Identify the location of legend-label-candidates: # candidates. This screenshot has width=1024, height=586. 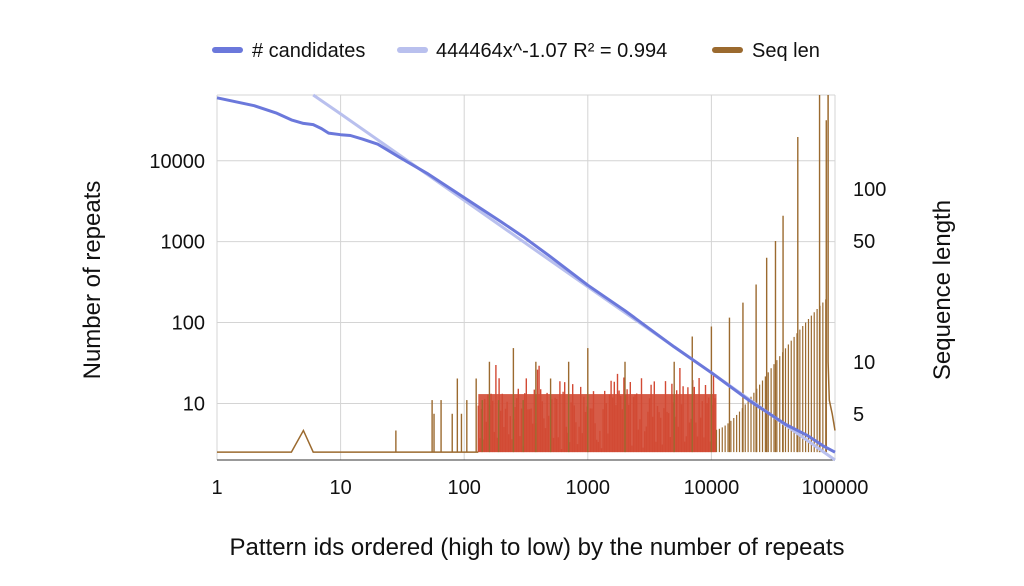
(308, 51).